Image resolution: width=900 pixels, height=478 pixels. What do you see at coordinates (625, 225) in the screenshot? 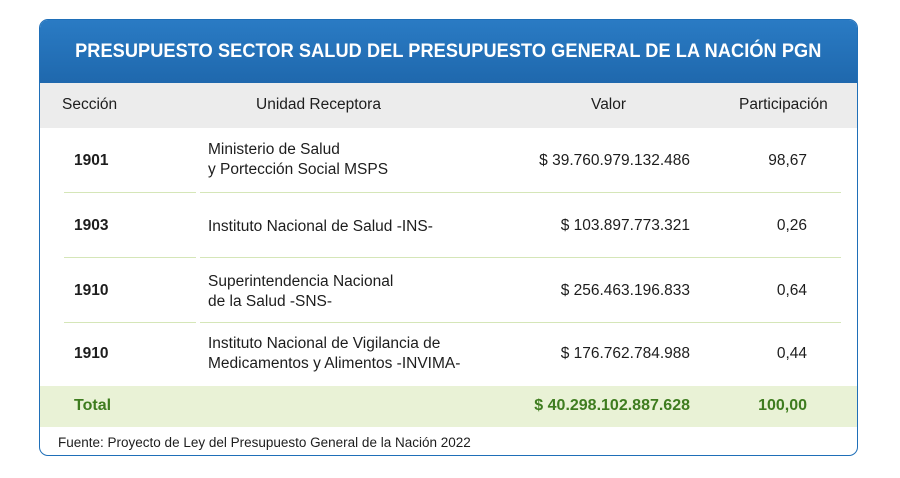
I see `row-valor: $ 103.897.773.321` at bounding box center [625, 225].